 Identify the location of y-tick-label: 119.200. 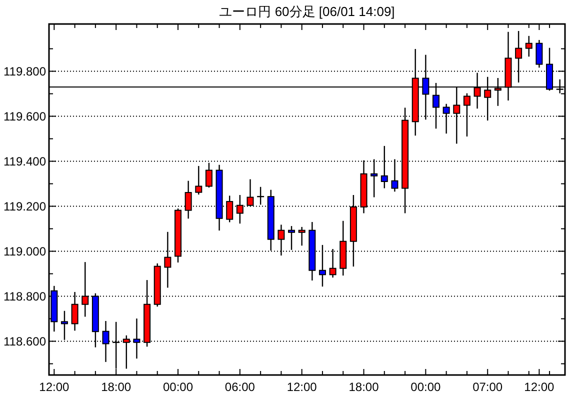
(25, 206).